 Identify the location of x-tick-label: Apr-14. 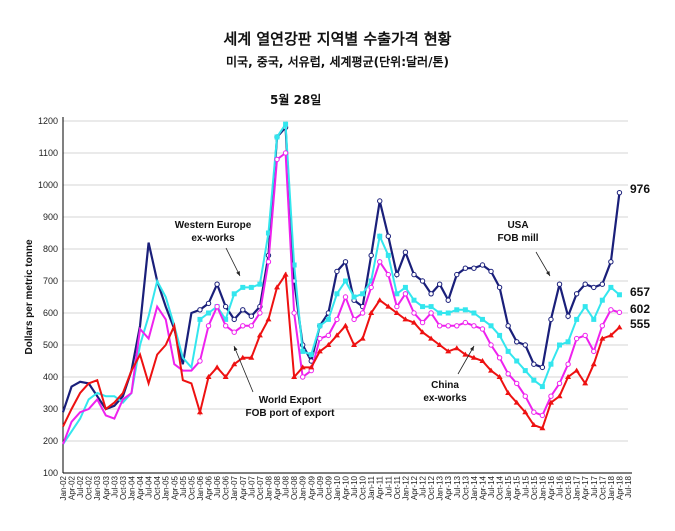
(482, 487).